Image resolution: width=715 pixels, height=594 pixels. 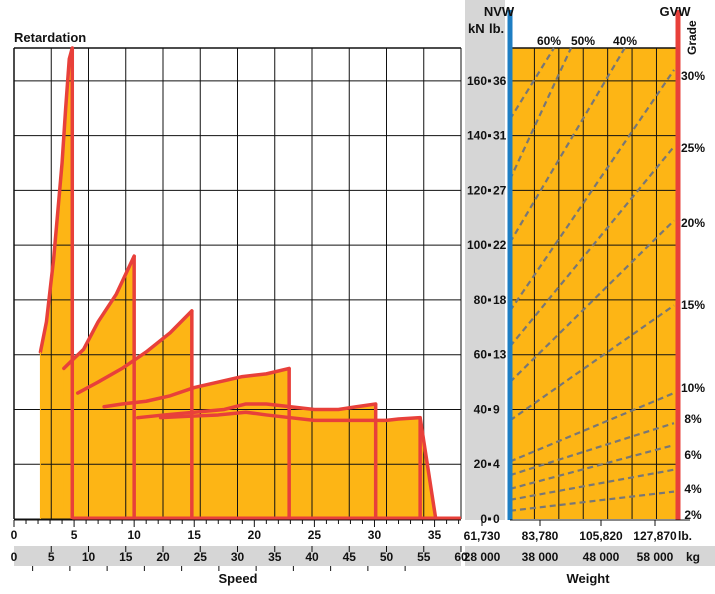 What do you see at coordinates (238, 557) in the screenshot?
I see `x-bottom-tick-label: 30` at bounding box center [238, 557].